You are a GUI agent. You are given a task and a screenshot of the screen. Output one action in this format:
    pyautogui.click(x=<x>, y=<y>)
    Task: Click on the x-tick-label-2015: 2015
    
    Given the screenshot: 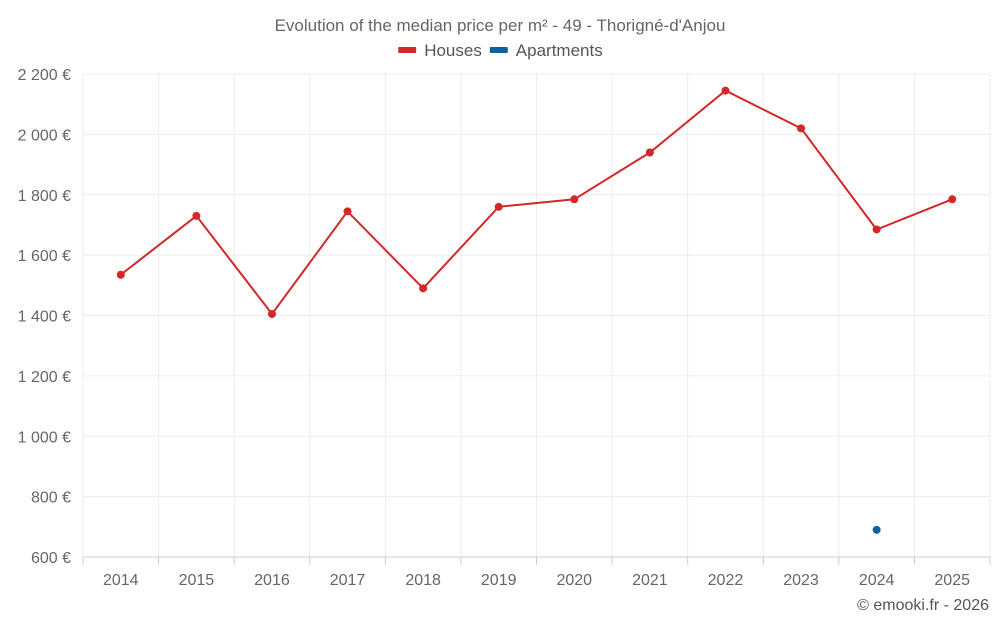 What is the action you would take?
    pyautogui.click(x=197, y=580)
    